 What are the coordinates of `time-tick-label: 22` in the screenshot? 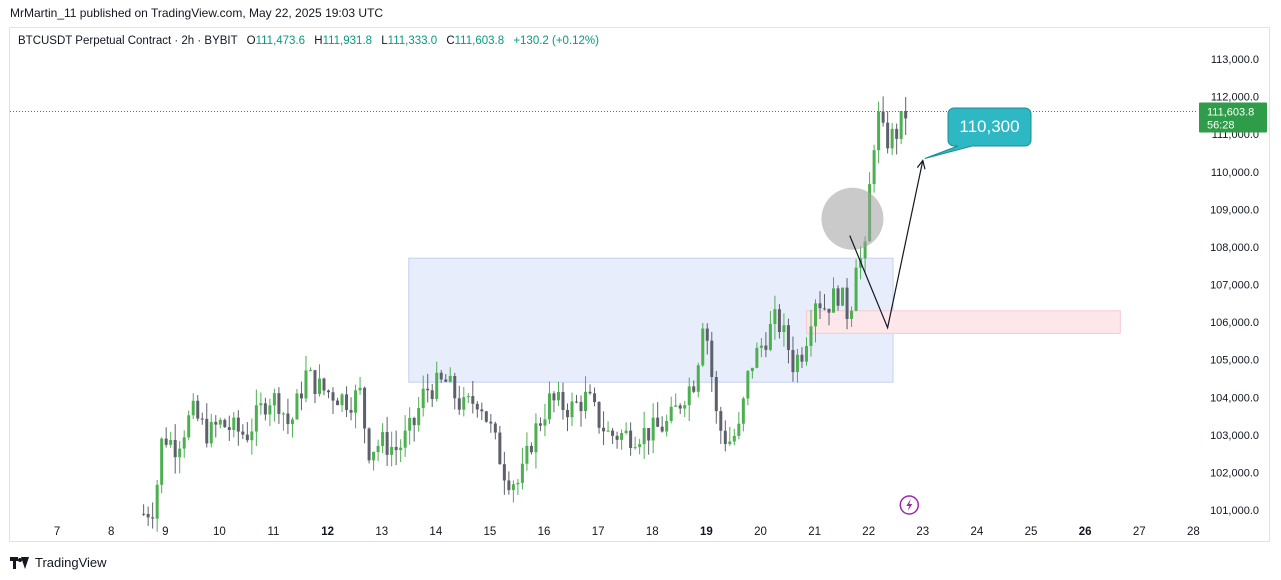 It's located at (868, 532).